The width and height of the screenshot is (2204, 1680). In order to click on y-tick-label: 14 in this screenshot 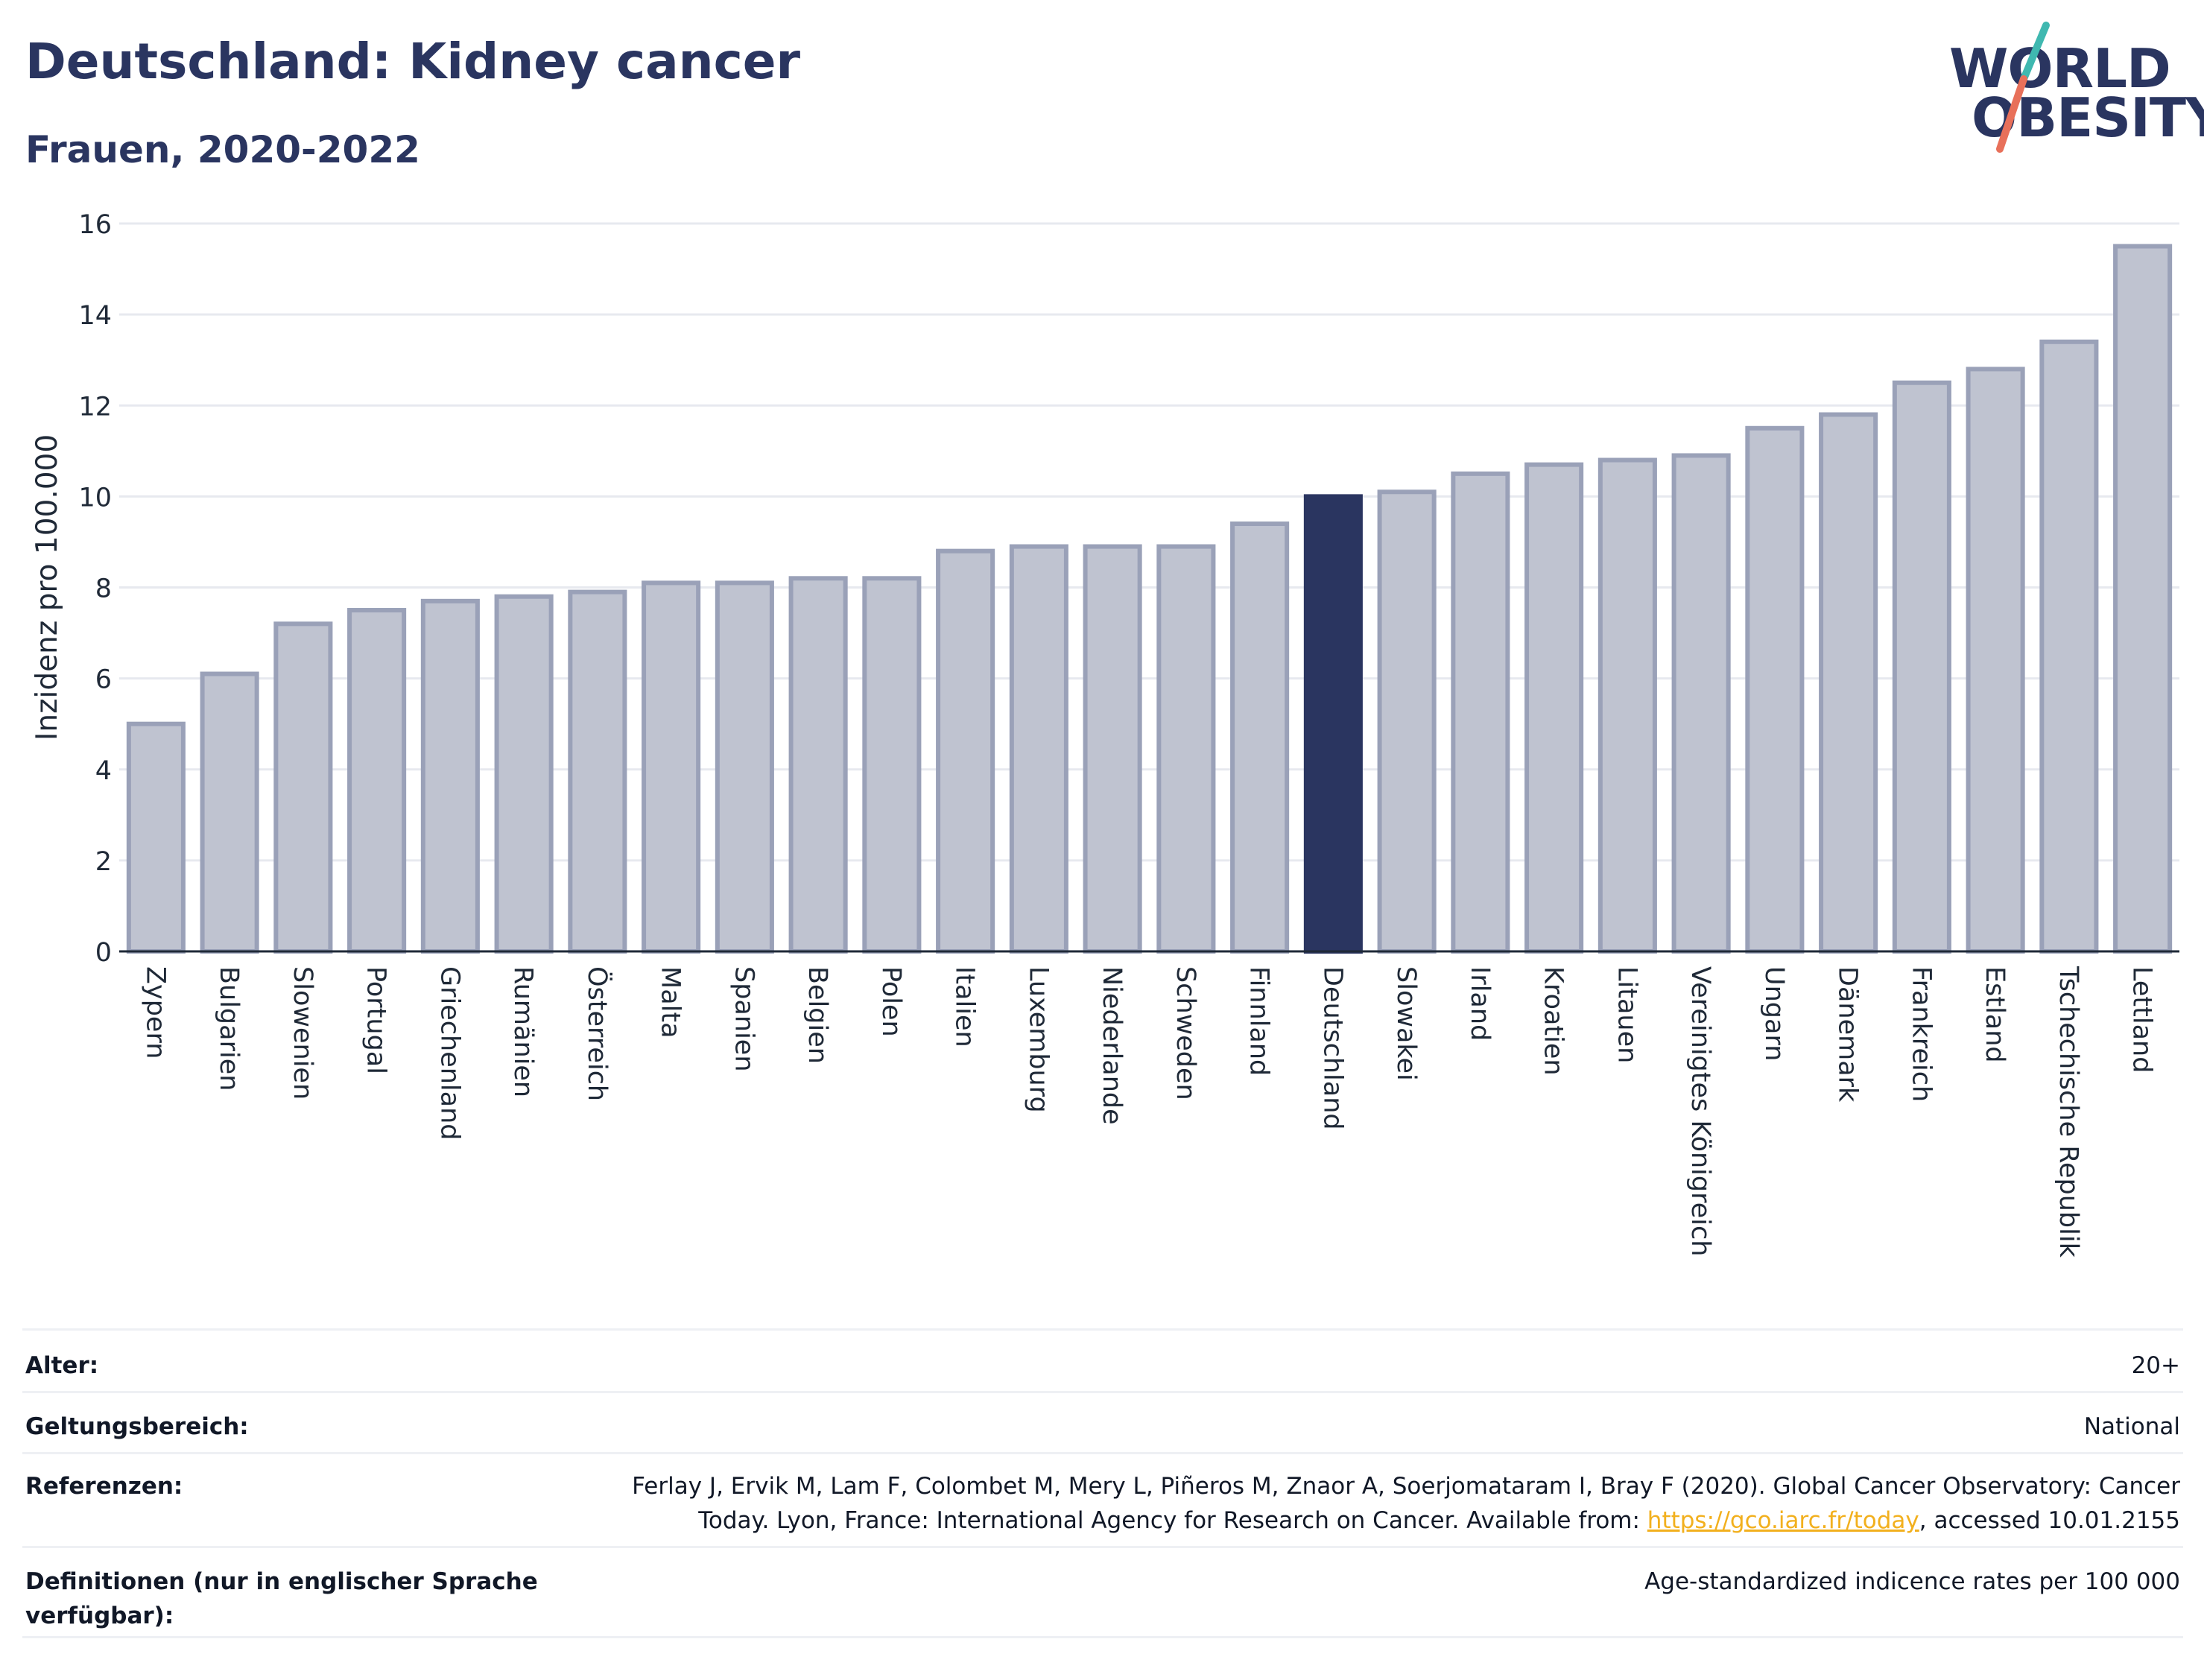, I will do `click(95, 316)`.